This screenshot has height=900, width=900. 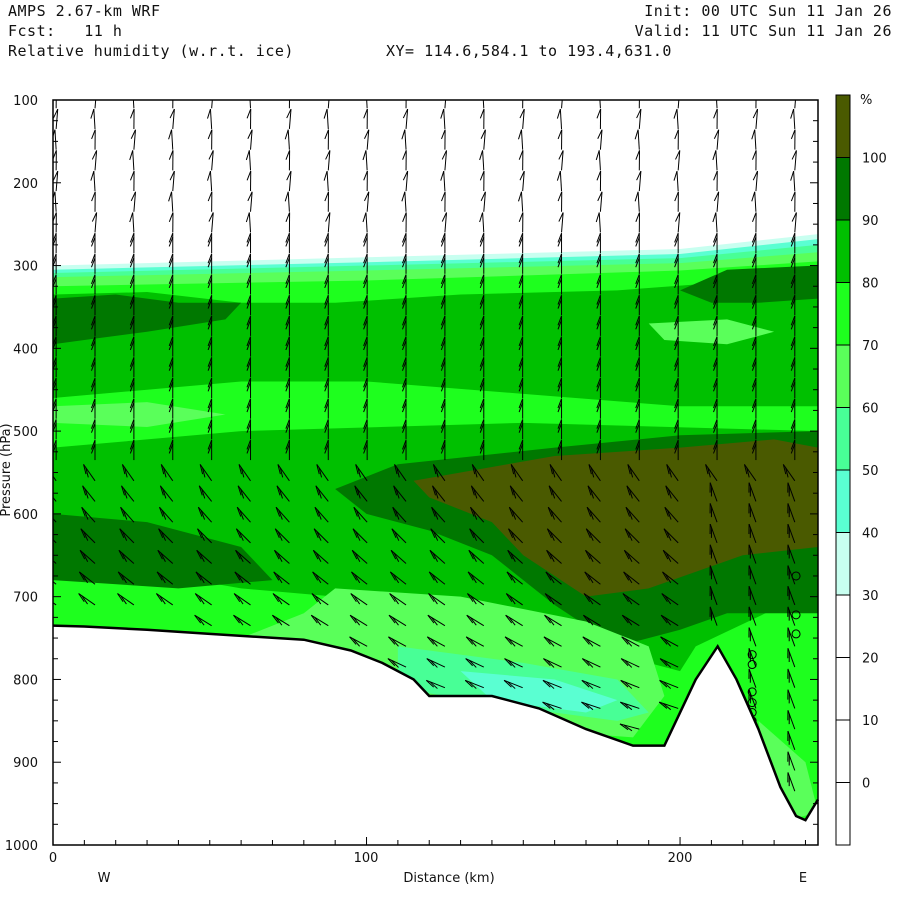 I want to click on y-tick-label: 800, so click(x=25, y=680).